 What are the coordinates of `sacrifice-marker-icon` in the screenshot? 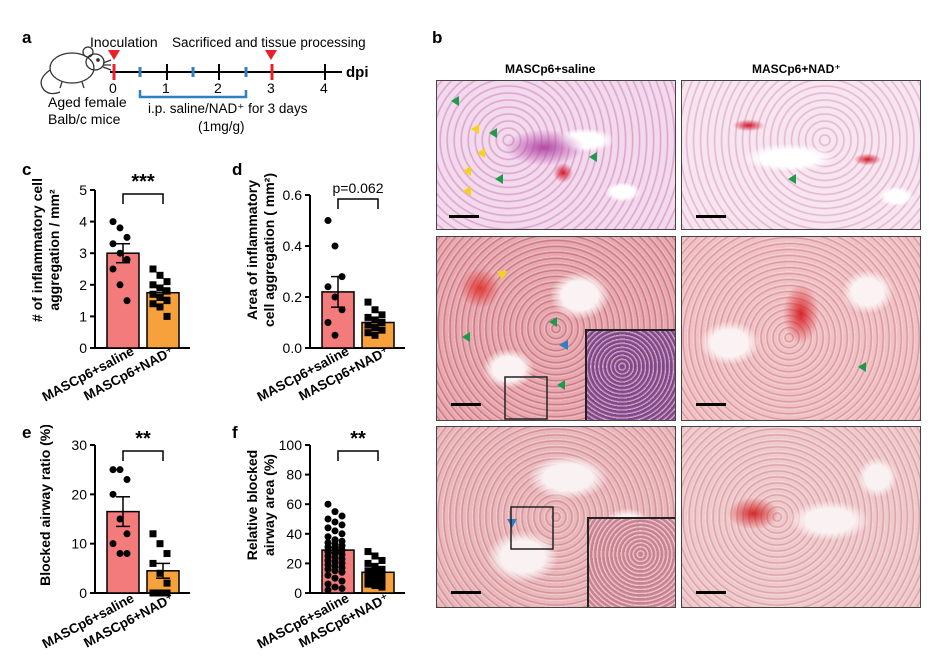 It's located at (271, 55).